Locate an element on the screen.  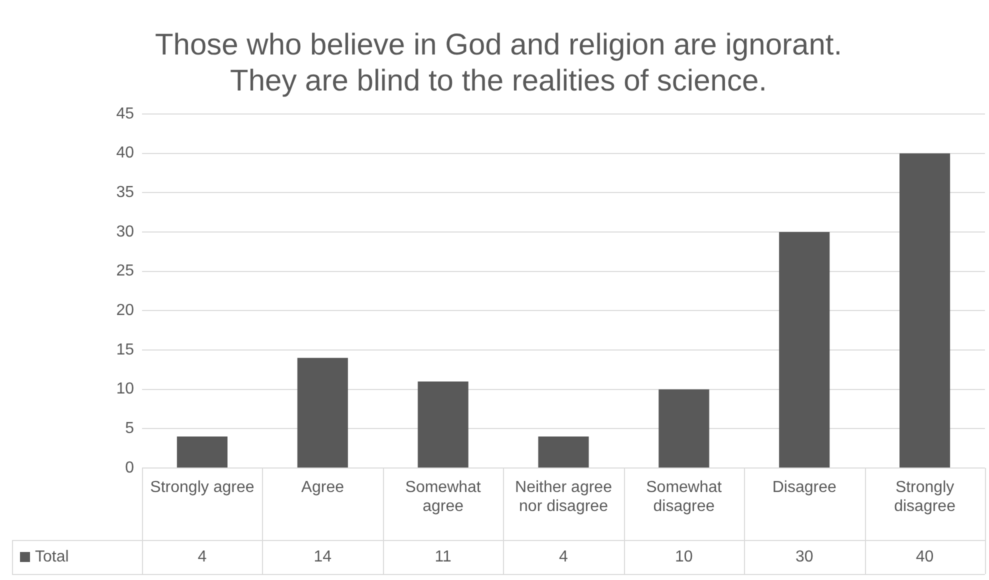
data-label: 10 is located at coordinates (684, 557).